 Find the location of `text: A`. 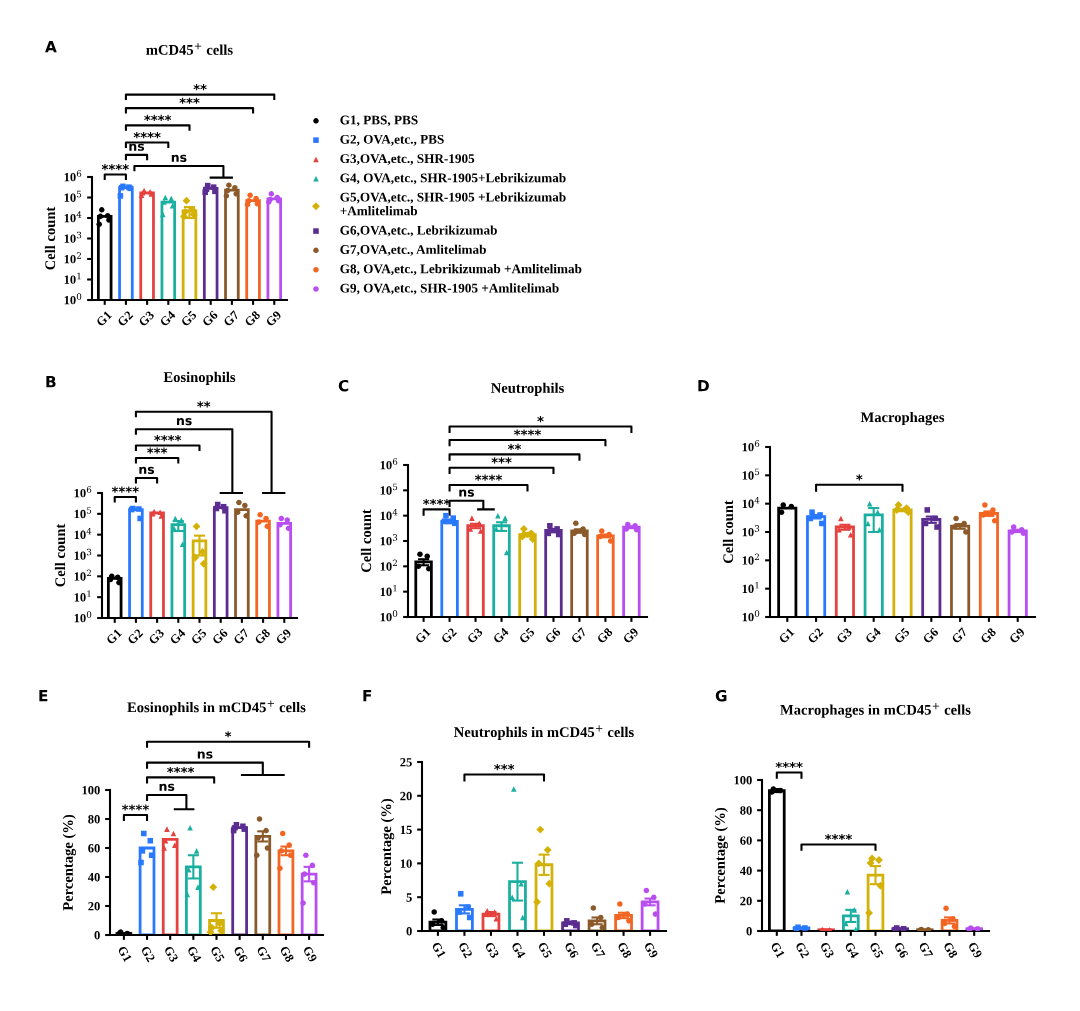

text: A is located at coordinates (51, 47).